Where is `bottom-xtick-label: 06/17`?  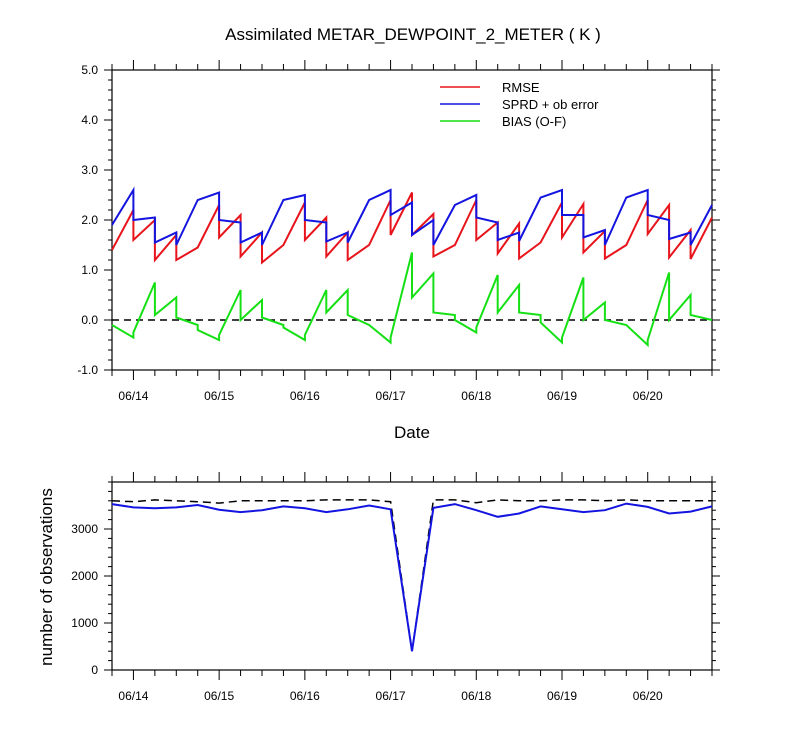 bottom-xtick-label: 06/17 is located at coordinates (391, 696).